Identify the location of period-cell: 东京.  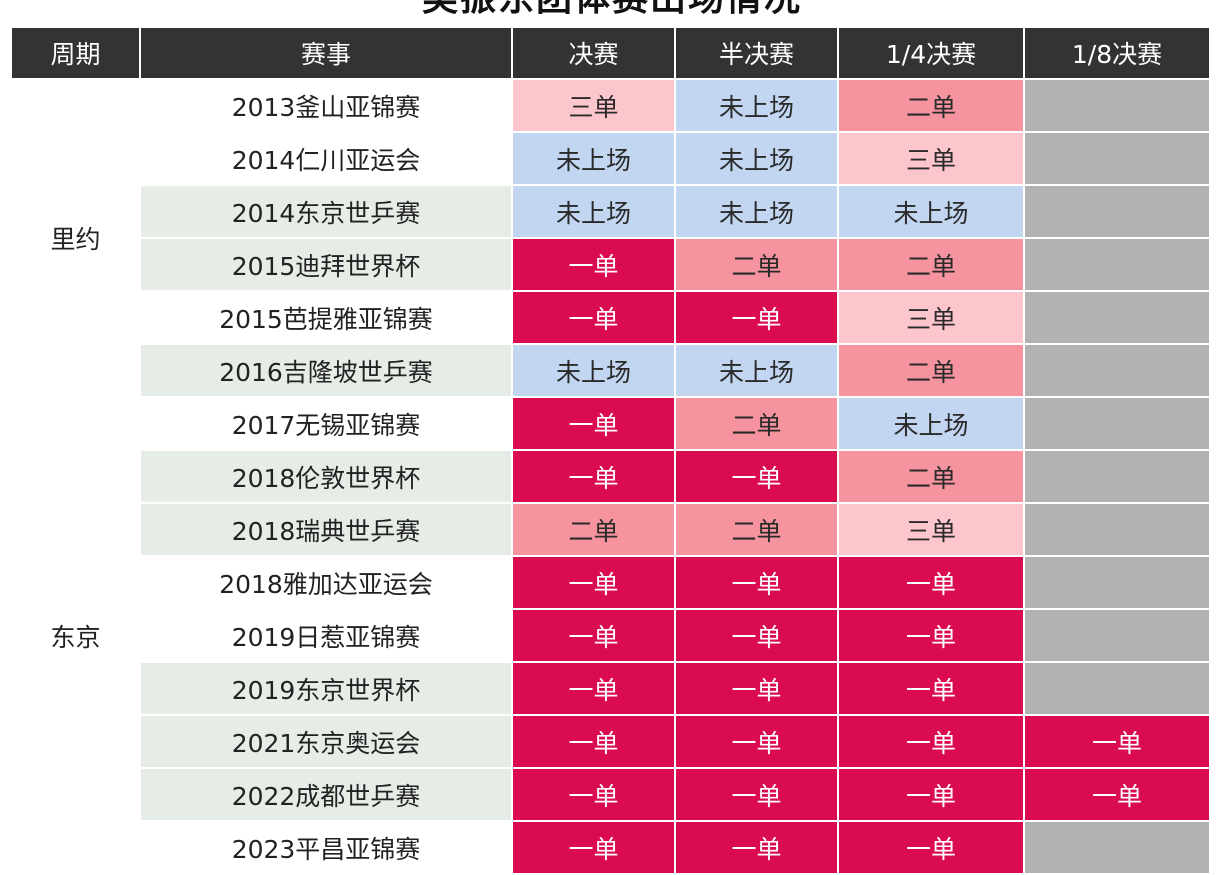
(76, 636).